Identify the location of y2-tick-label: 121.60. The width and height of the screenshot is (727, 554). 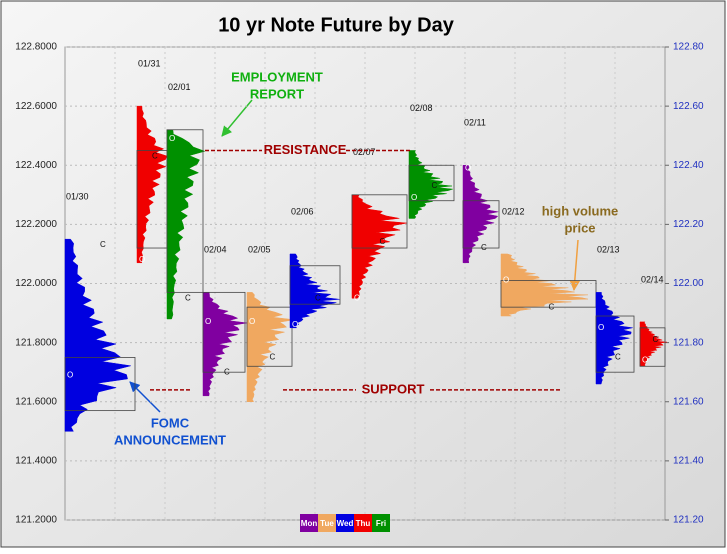
(688, 401).